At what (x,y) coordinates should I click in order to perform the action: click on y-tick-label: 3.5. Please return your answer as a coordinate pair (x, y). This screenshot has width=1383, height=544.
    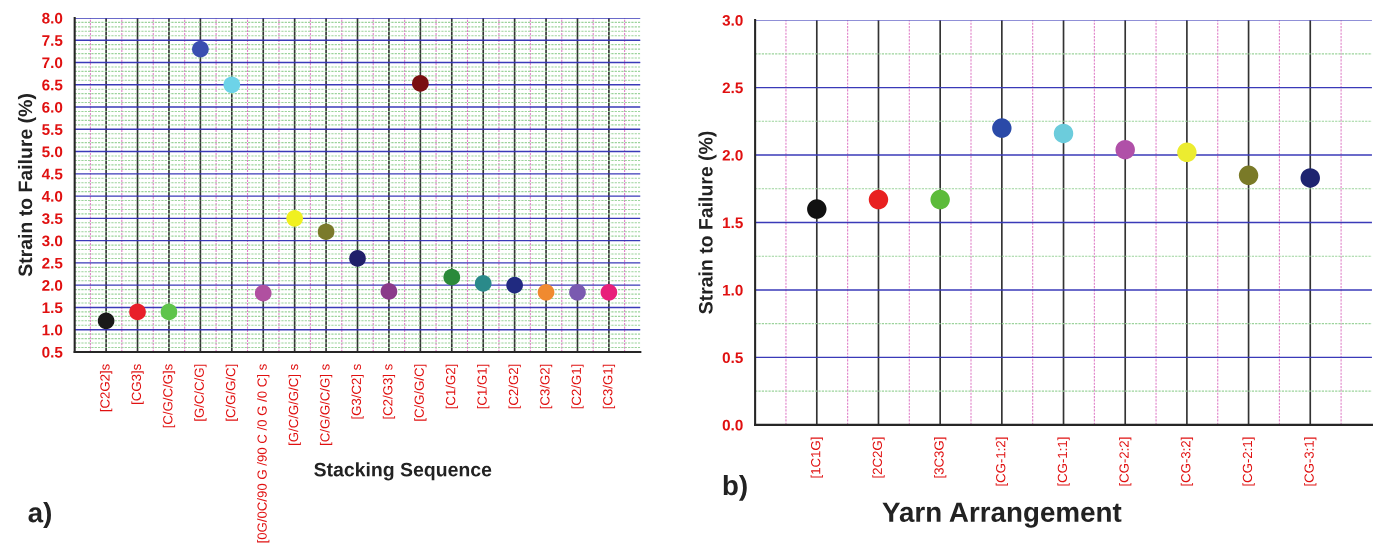
    Looking at the image, I should click on (52, 219).